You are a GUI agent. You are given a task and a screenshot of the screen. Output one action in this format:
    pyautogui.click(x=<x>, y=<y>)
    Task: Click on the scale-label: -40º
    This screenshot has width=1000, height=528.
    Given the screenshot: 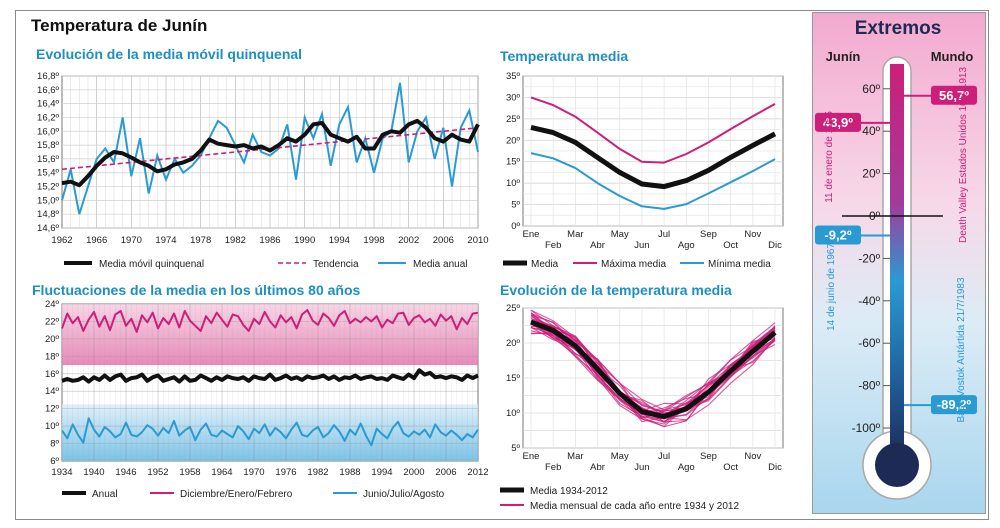 What is the action you would take?
    pyautogui.click(x=869, y=301)
    